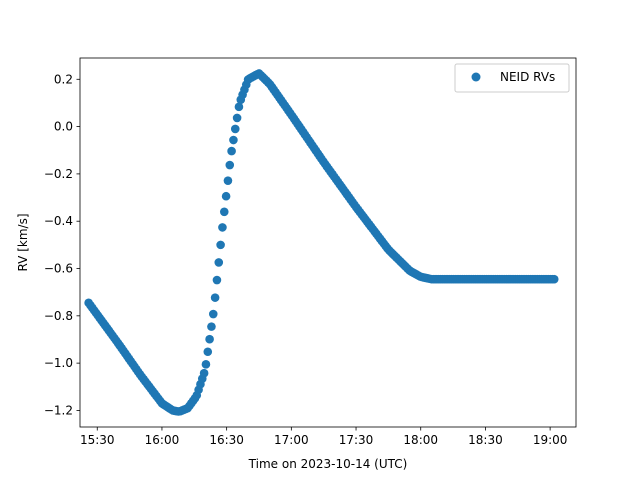 The image size is (640, 480). Describe the element at coordinates (97, 440) in the screenshot. I see `x-tick-label: 15:30` at that location.